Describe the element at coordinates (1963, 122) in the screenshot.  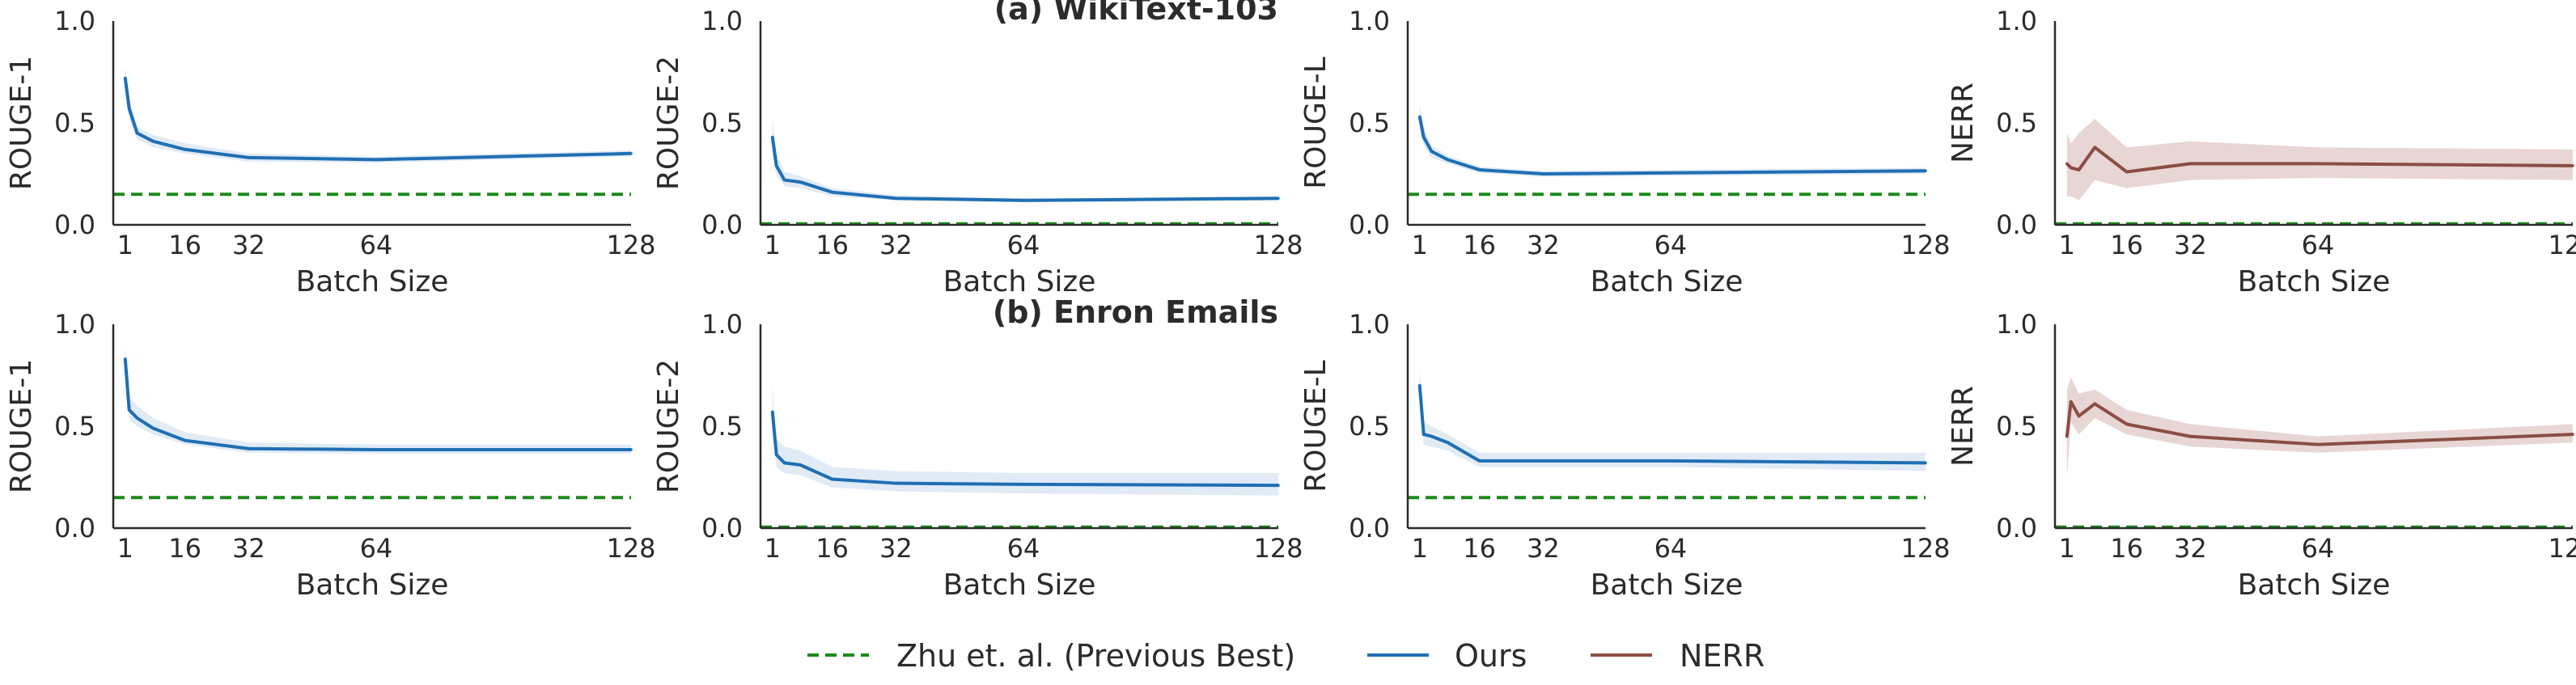
I see `y-axis-title: NERR` at that location.